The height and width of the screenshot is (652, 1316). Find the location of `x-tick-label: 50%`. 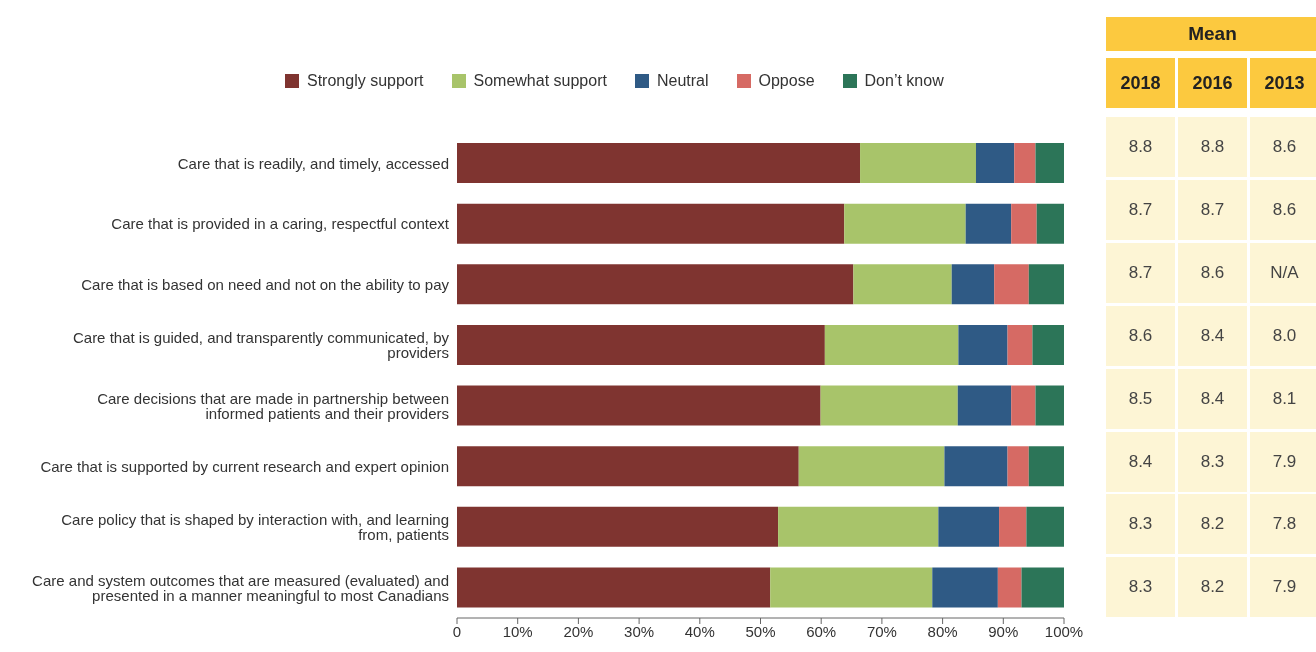

x-tick-label: 50% is located at coordinates (760, 631).